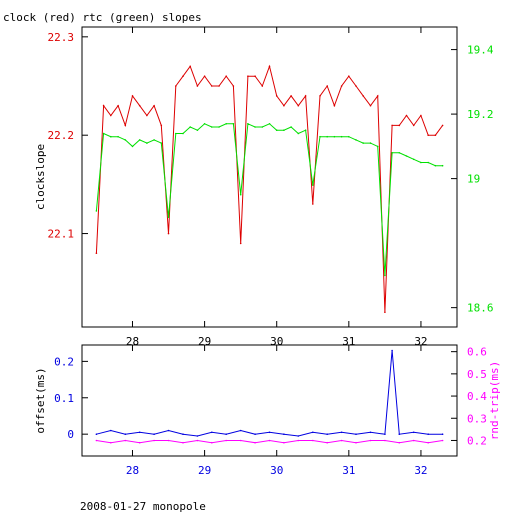  What do you see at coordinates (480, 308) in the screenshot?
I see `y-tick-label-right: 18.6` at bounding box center [480, 308].